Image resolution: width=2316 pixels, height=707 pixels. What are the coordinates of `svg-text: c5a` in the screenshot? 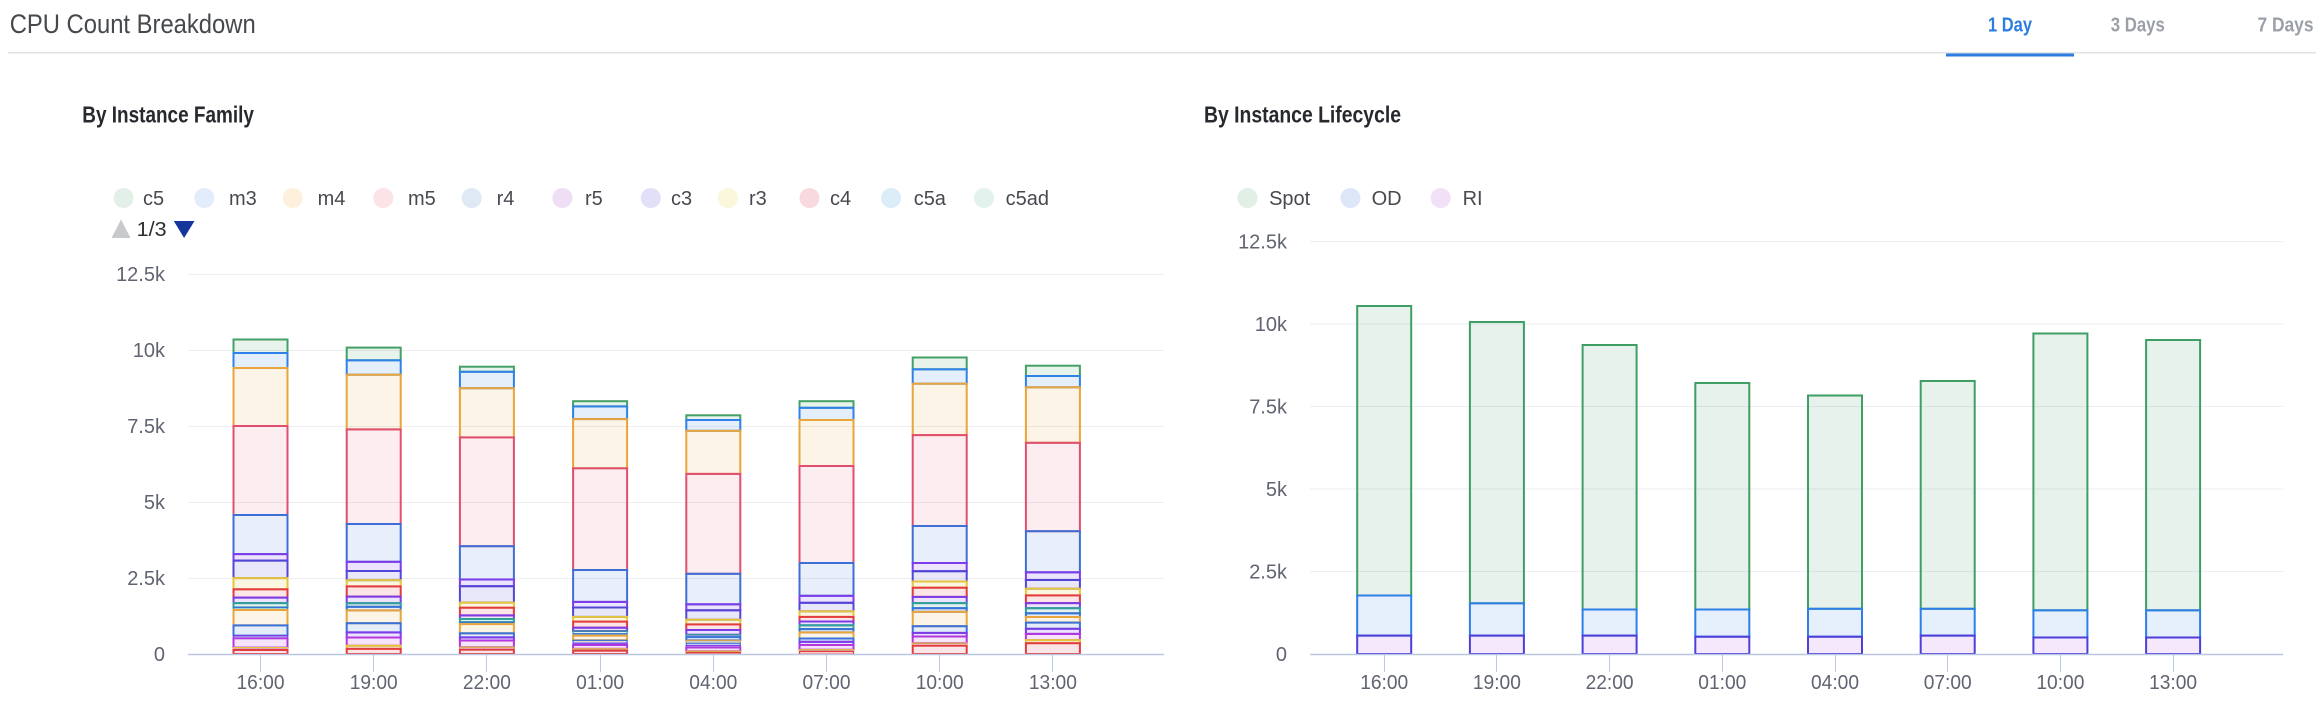 It's located at (930, 199).